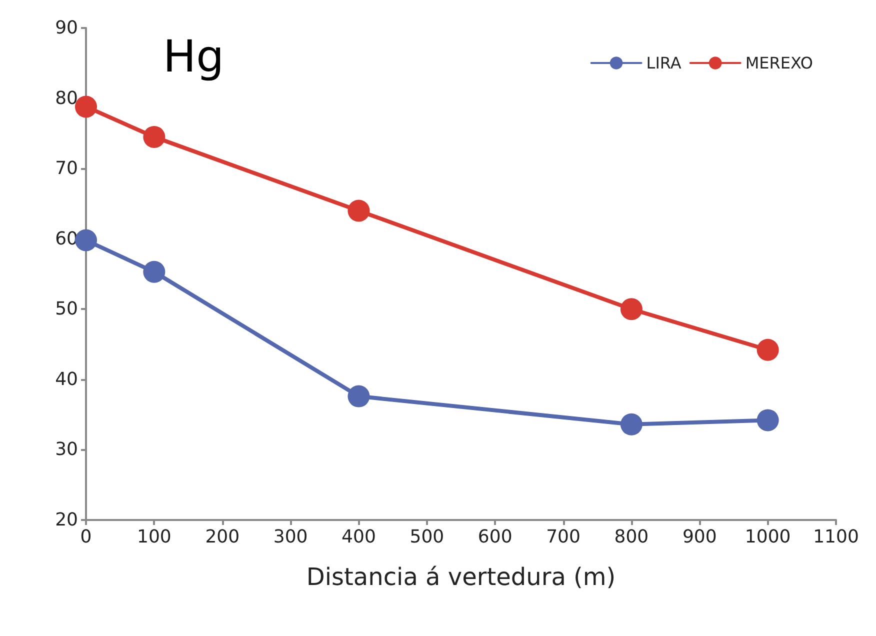  Describe the element at coordinates (699, 537) in the screenshot. I see `x-tick-label: 900` at that location.